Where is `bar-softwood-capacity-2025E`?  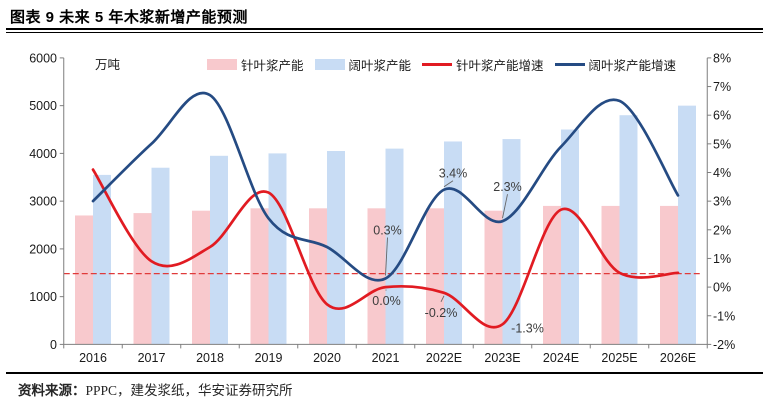
bar-softwood-capacity-2025E is located at coordinates (610, 275).